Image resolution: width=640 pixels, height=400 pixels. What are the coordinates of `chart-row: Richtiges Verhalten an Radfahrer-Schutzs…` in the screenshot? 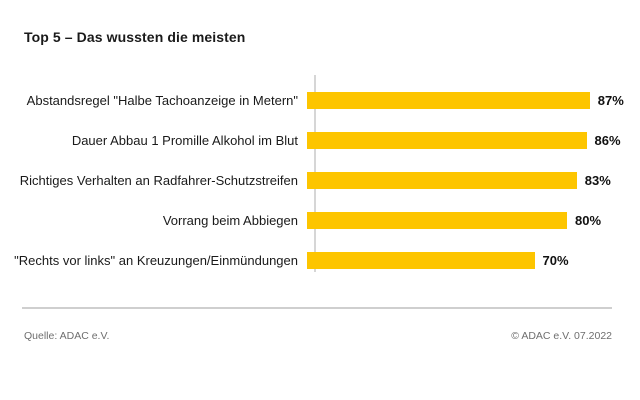 It's located at (320, 180).